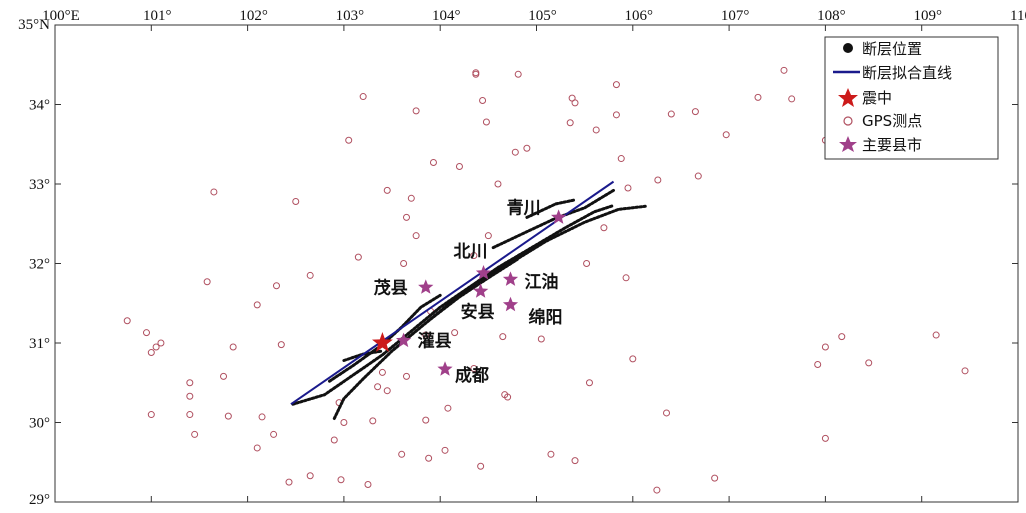  Describe the element at coordinates (892, 145) in the screenshot. I see `legend-county: 主要县市` at that location.